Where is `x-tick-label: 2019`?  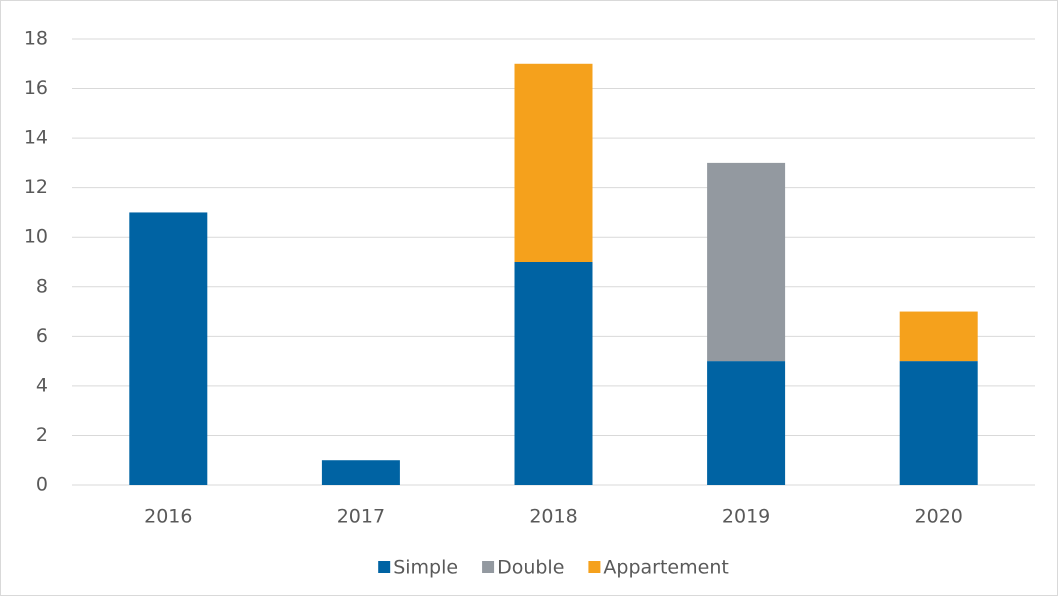
x-tick-label: 2019 is located at coordinates (746, 517).